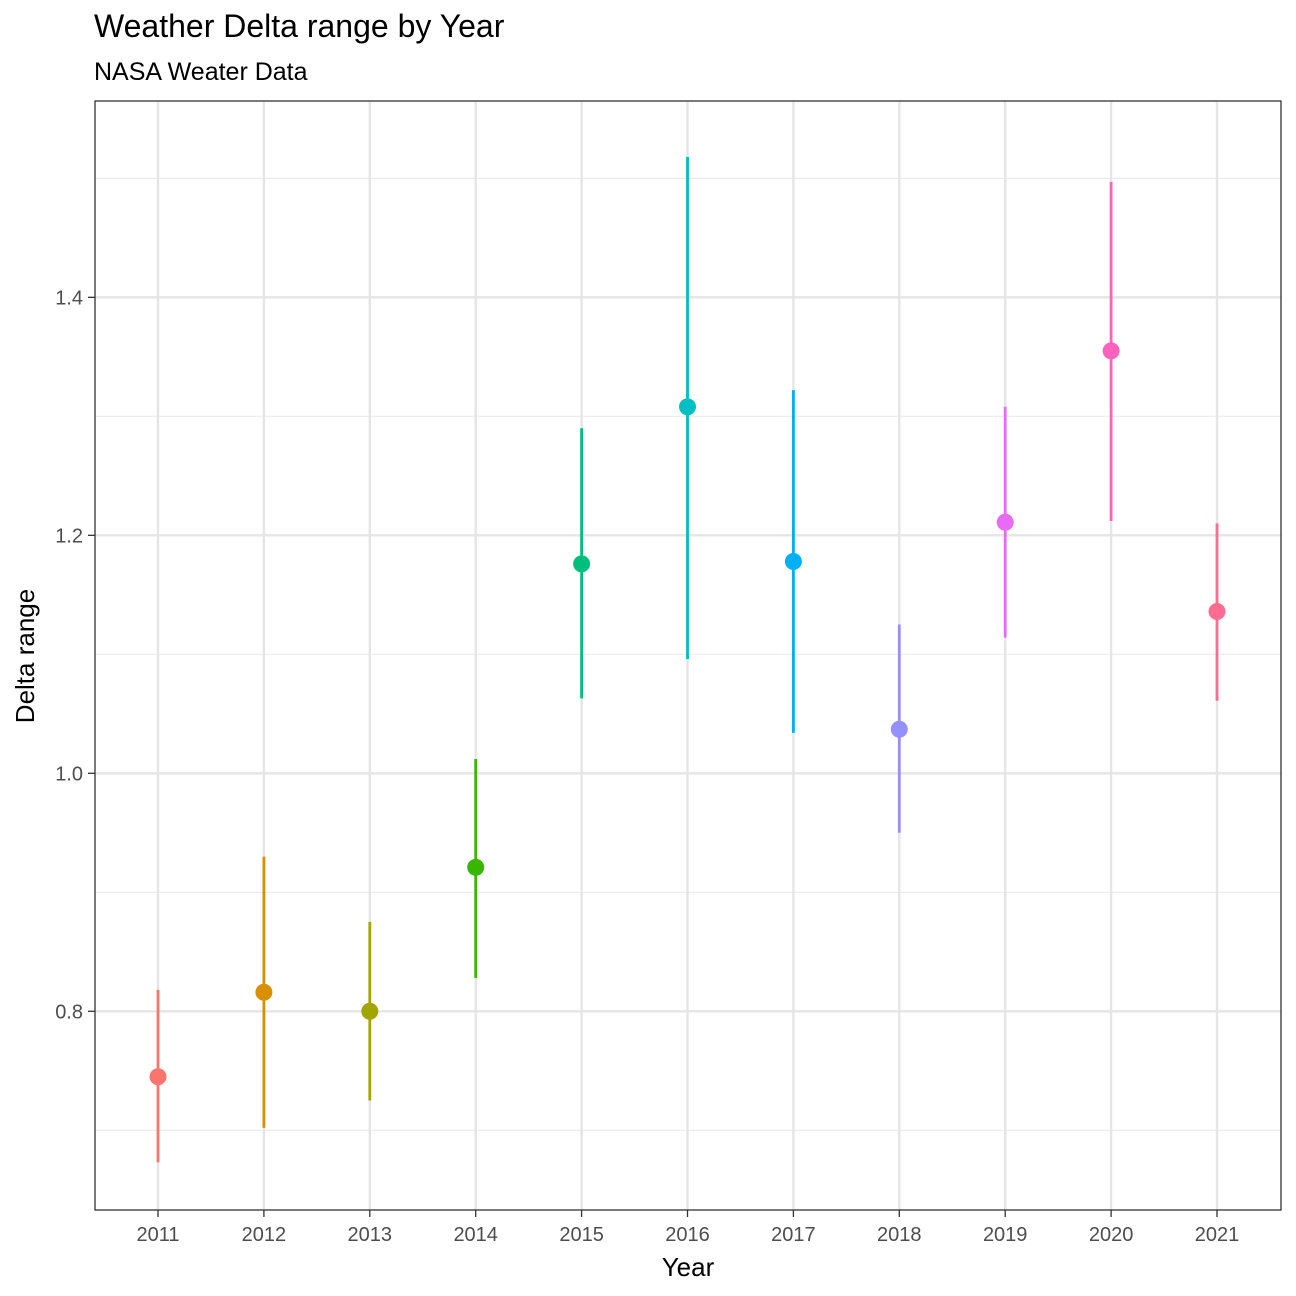 This screenshot has width=1296, height=1296. Describe the element at coordinates (157, 1235) in the screenshot. I see `x-tick-label: 2011` at that location.